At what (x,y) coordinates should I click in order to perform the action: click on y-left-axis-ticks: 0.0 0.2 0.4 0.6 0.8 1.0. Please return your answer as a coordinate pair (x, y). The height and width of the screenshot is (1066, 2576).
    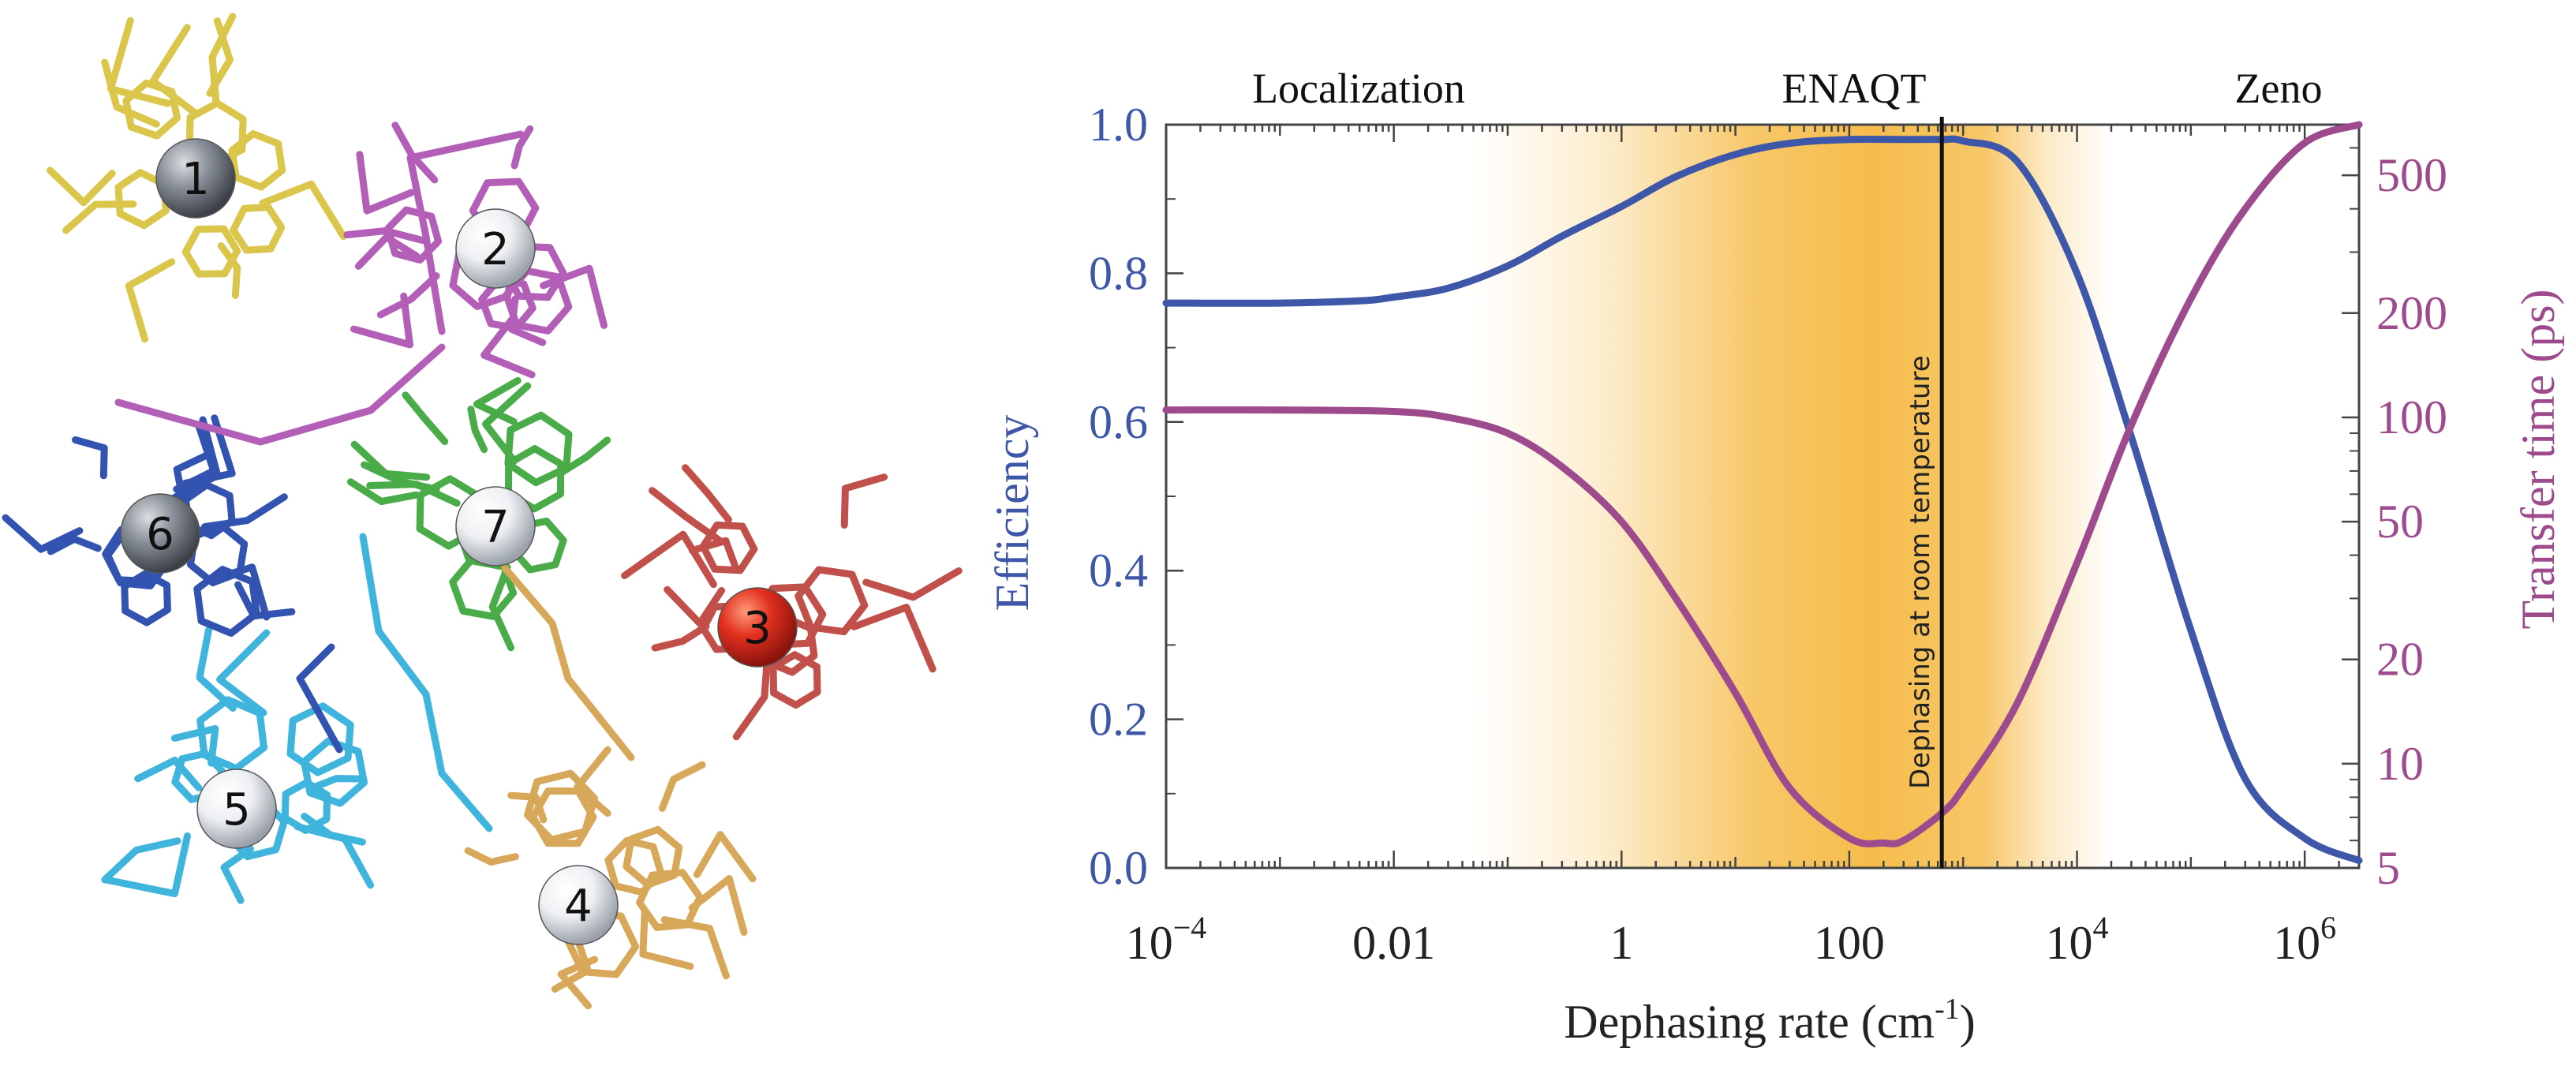
    Looking at the image, I should click on (1136, 497).